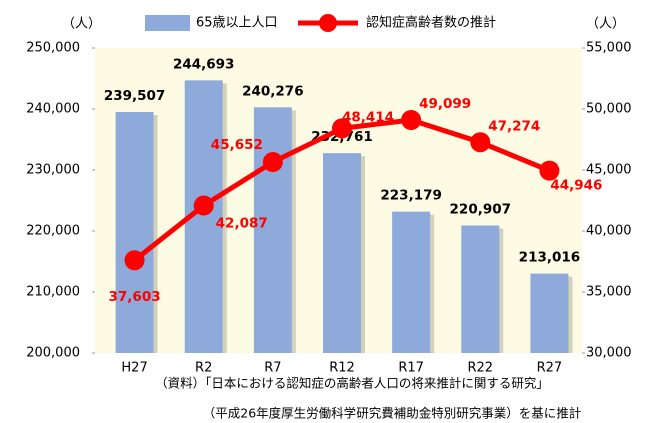 The height and width of the screenshot is (423, 672). I want to click on data-label: 239,507, so click(135, 96).